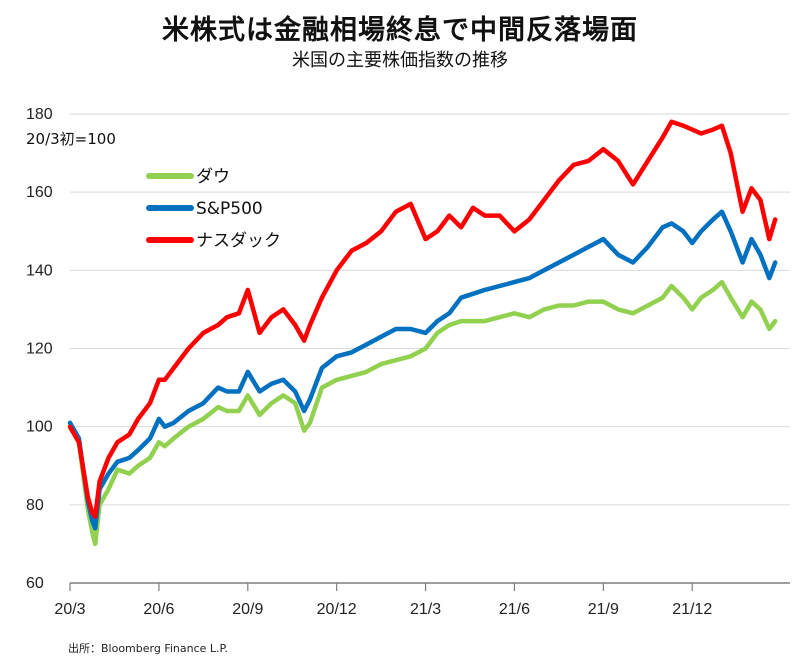 The height and width of the screenshot is (662, 800). Describe the element at coordinates (148, 648) in the screenshot. I see `source-note: 出所：Bloomberg Finance L.P.` at that location.